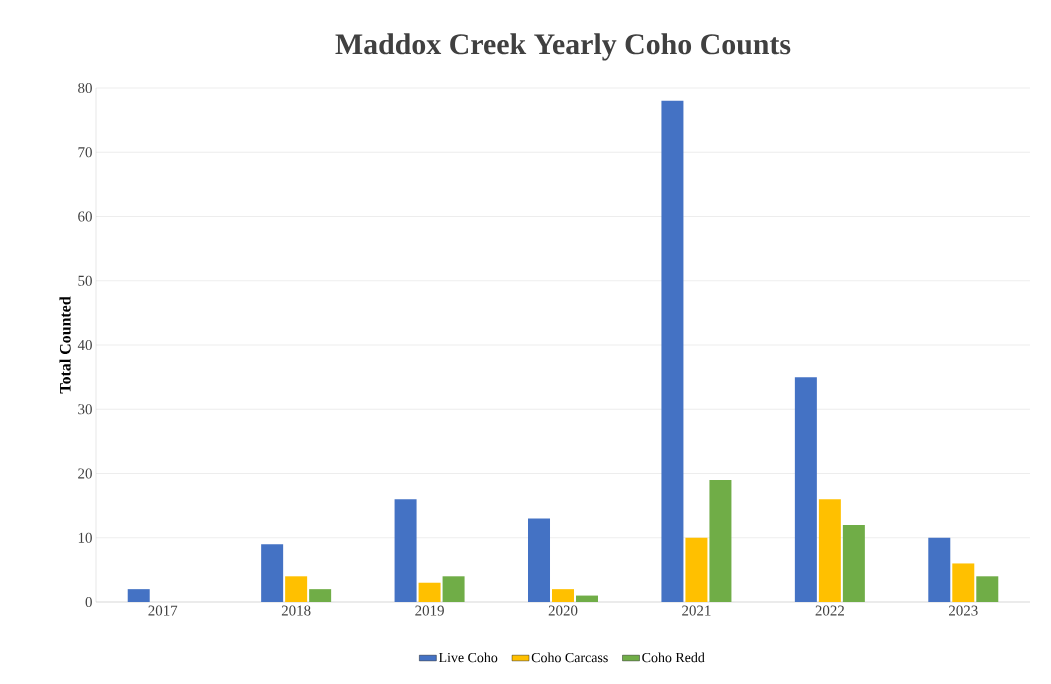 This screenshot has height=684, width=1051. I want to click on x-tick-label: 2021, so click(696, 610).